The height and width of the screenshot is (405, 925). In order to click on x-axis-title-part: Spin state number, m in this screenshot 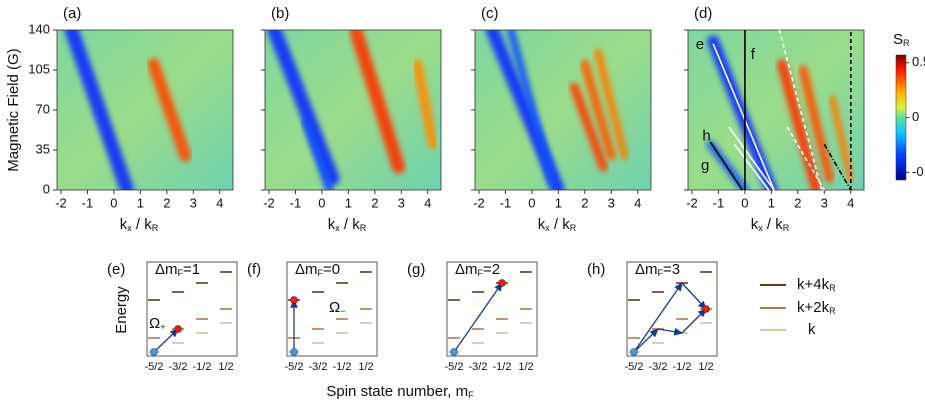, I will do `click(397, 391)`.